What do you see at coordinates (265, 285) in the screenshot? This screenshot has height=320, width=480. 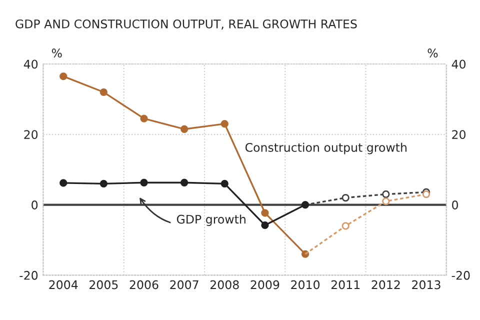 I see `x-tick-label: 2009` at bounding box center [265, 285].